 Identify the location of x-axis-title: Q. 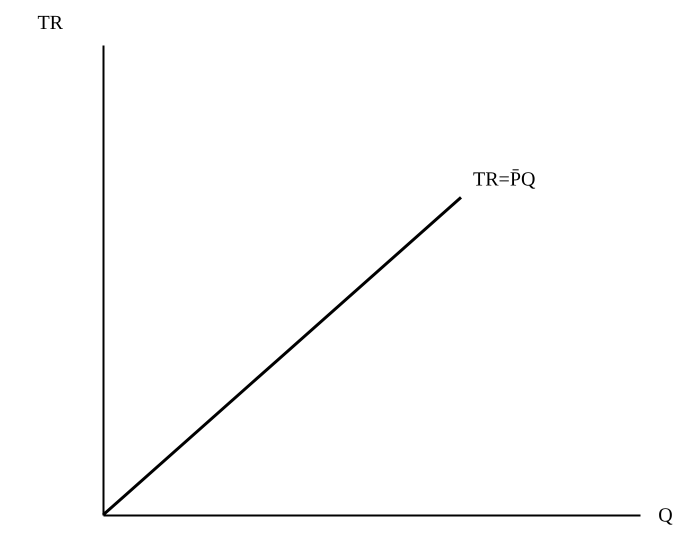
(666, 515).